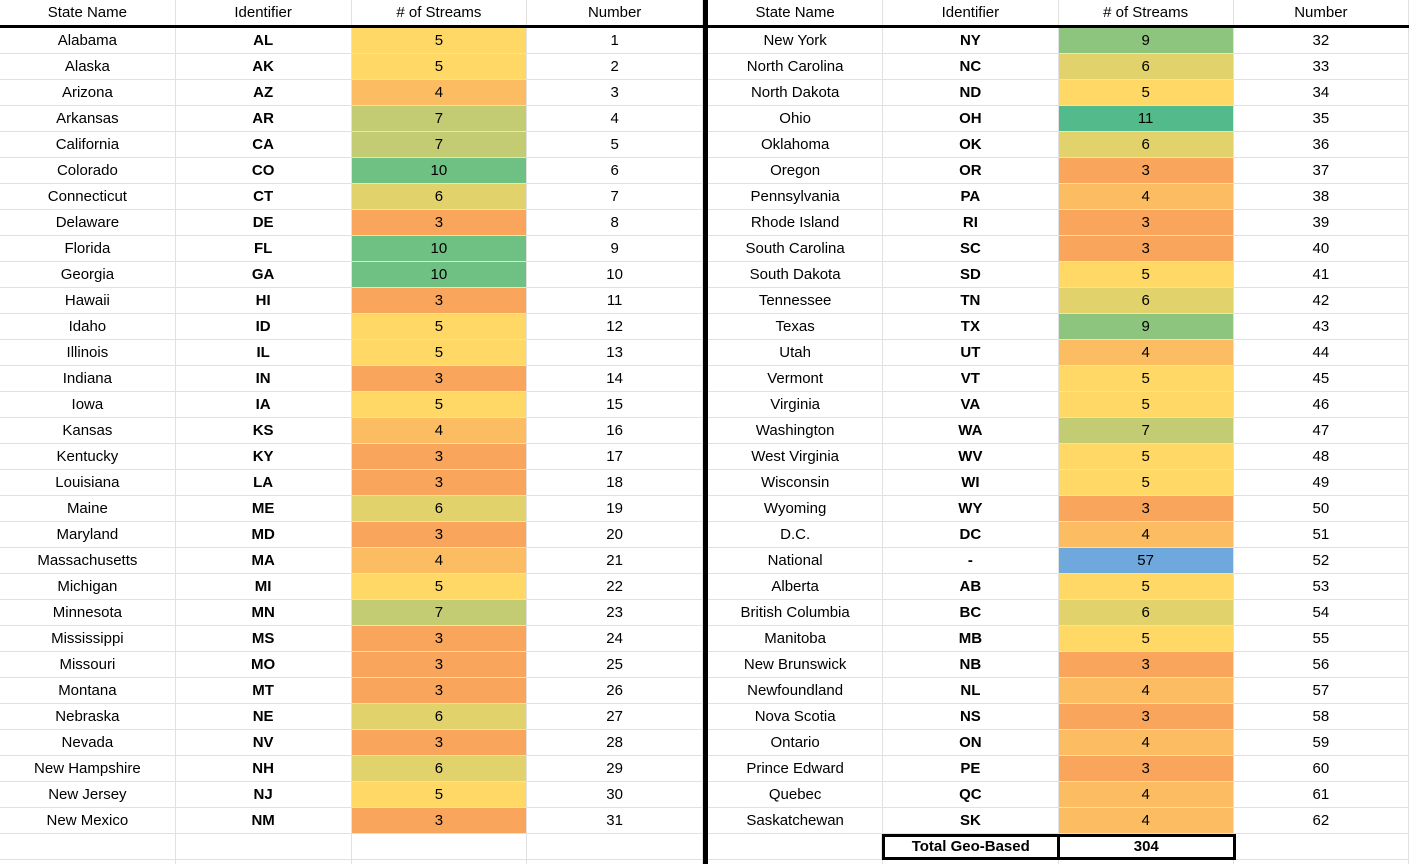  What do you see at coordinates (796, 457) in the screenshot?
I see `cell-state-name: West Virginia` at bounding box center [796, 457].